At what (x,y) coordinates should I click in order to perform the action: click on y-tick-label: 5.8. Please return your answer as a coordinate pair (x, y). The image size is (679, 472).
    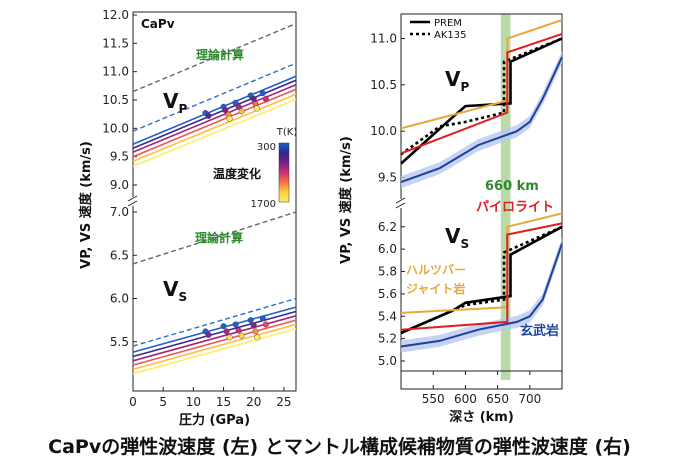
    Looking at the image, I should click on (387, 272).